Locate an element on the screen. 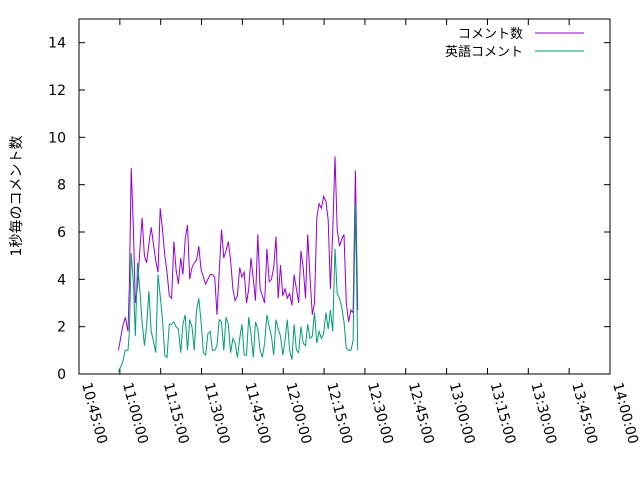 This screenshot has height=480, width=640. x-tick-label: 11:00:00 is located at coordinates (135, 413).